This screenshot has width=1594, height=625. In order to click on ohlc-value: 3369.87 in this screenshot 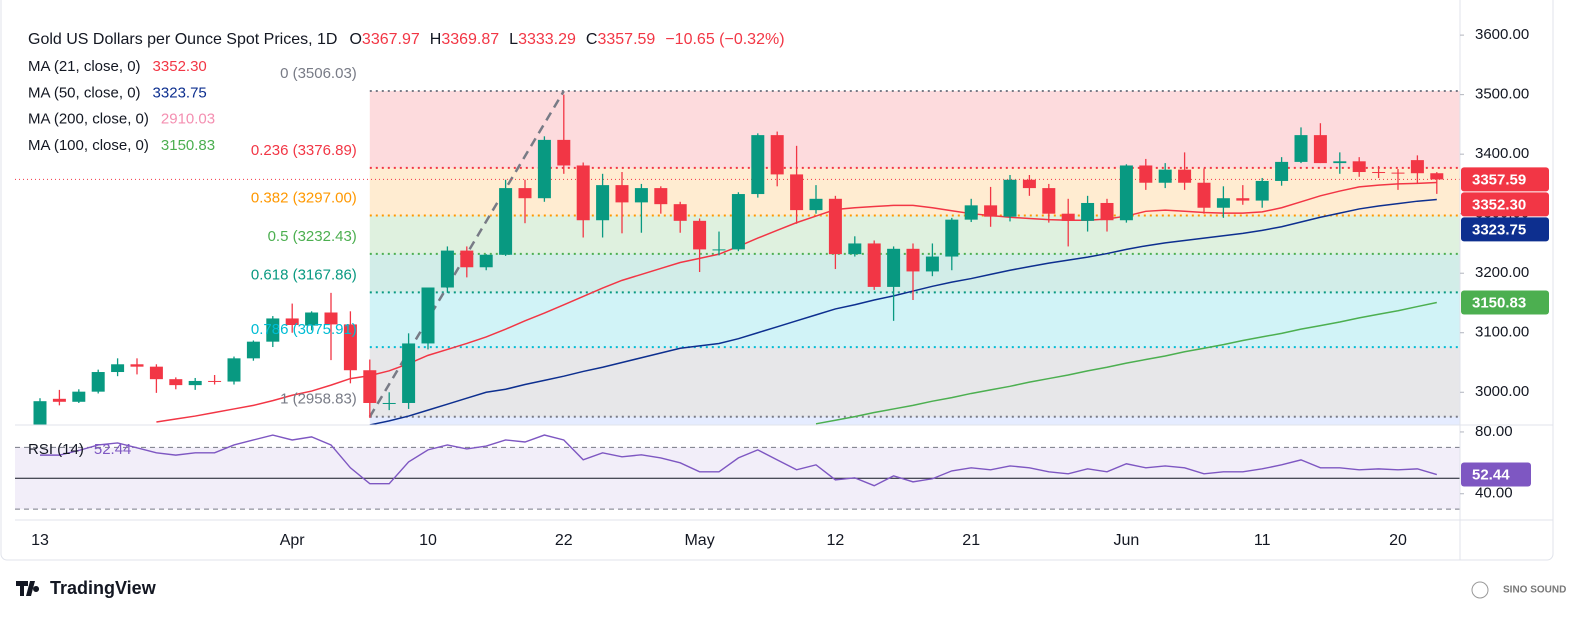, I will do `click(470, 39)`.